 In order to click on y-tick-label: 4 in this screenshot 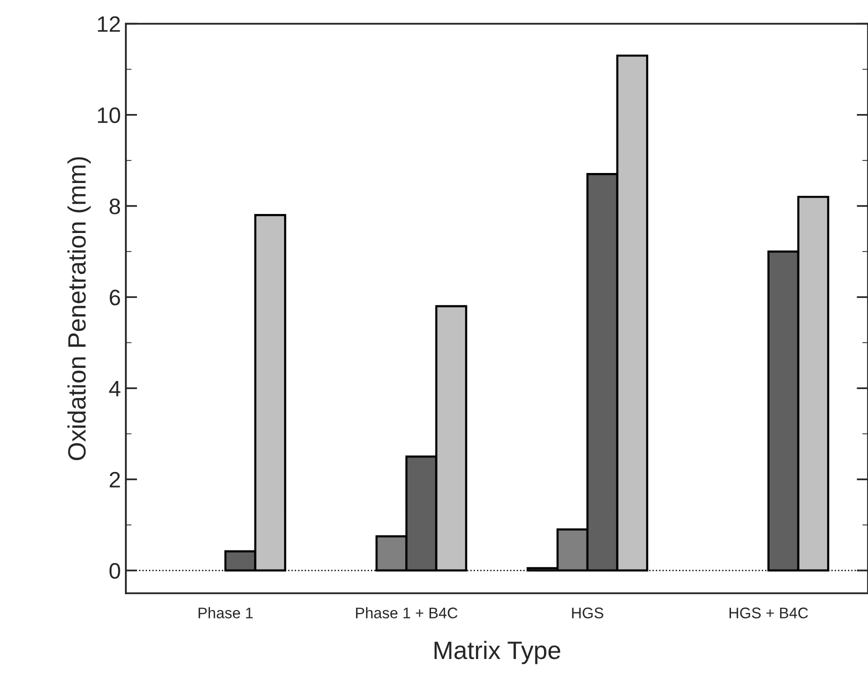, I will do `click(114, 388)`.